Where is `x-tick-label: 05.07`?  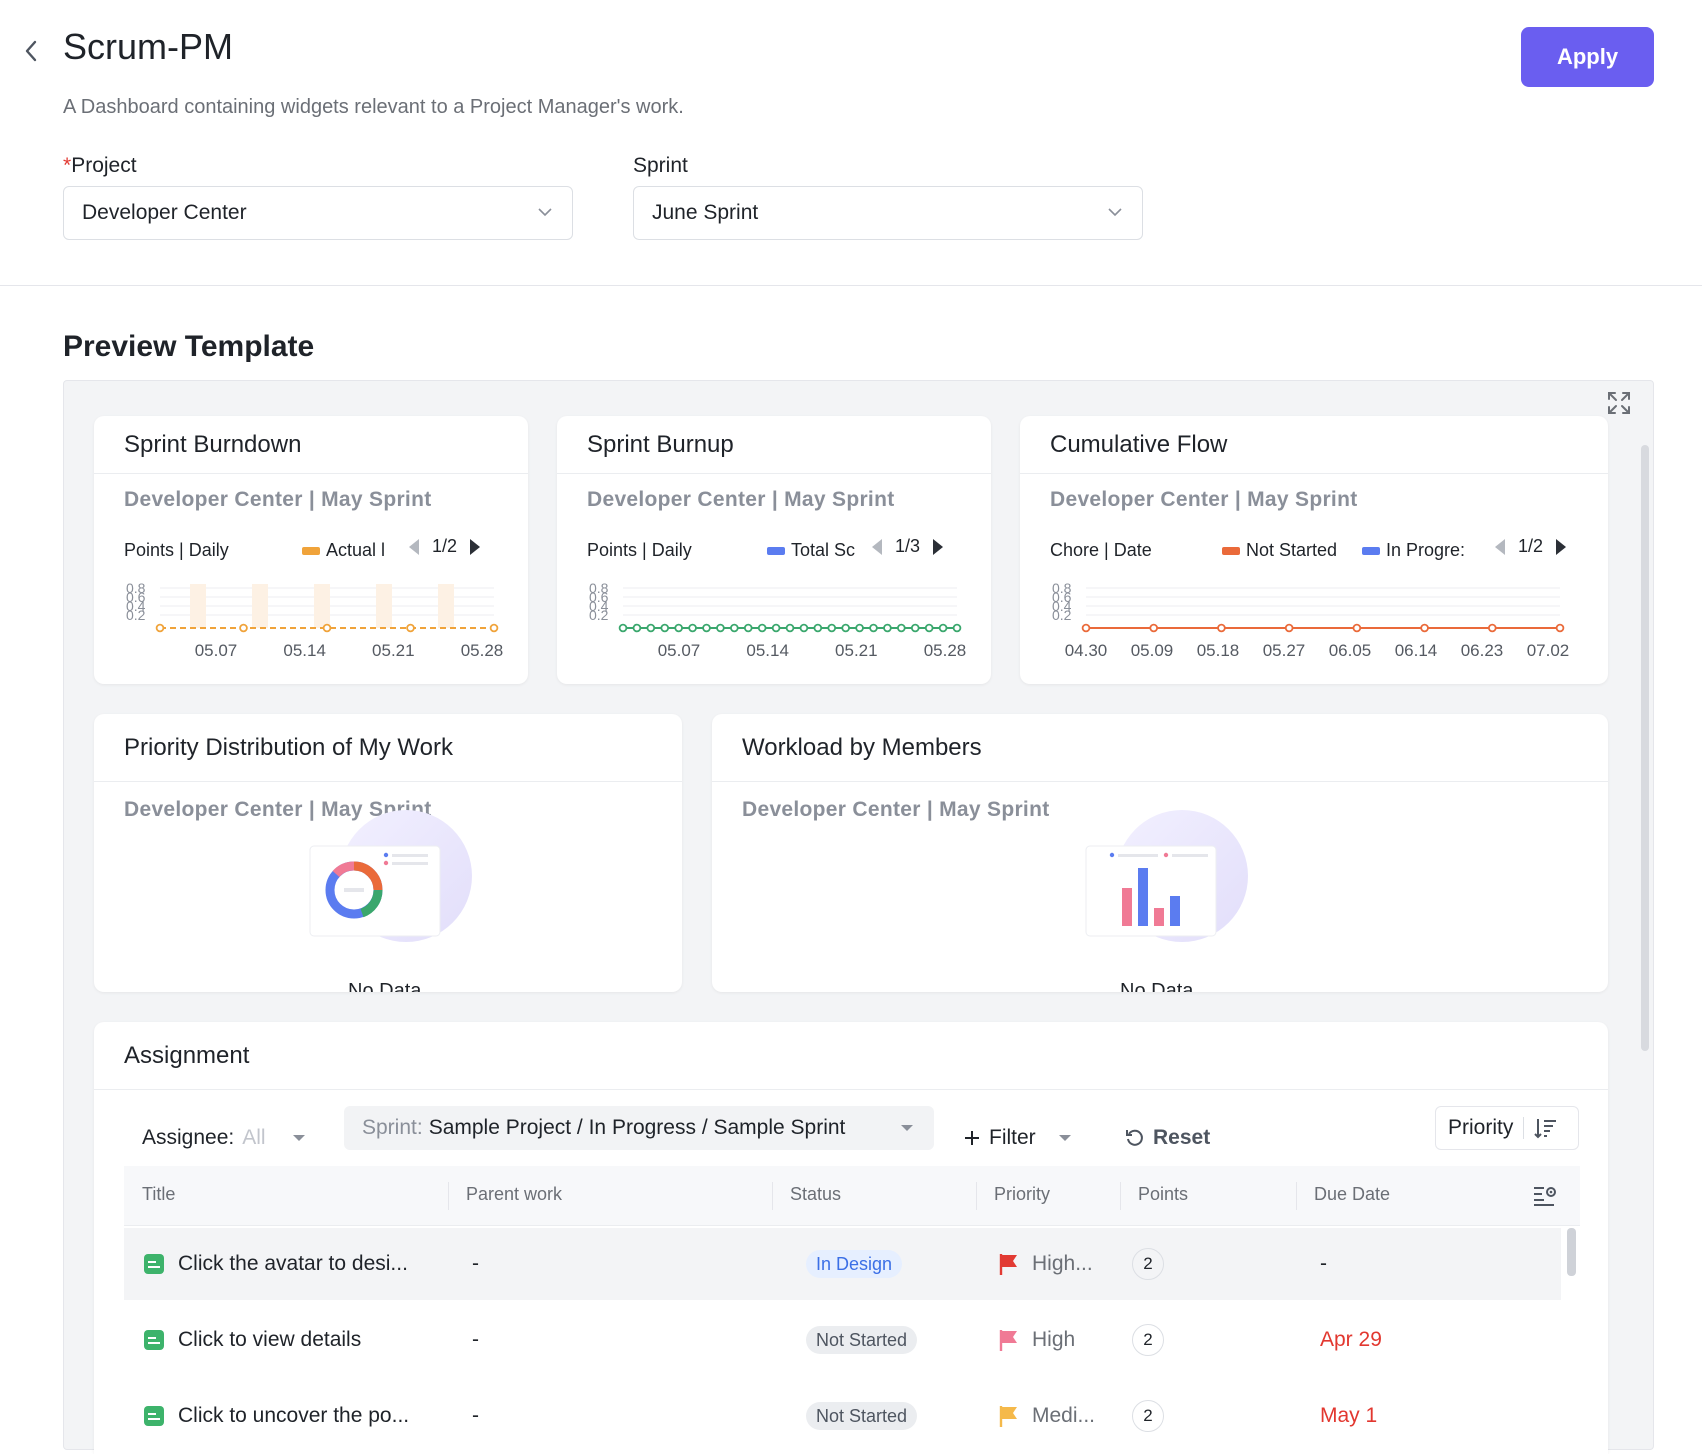 x-tick-label: 05.07 is located at coordinates (216, 650).